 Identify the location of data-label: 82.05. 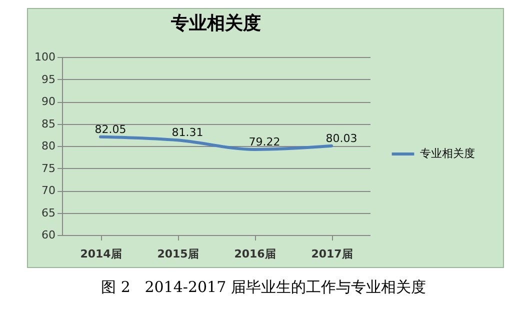
(110, 129).